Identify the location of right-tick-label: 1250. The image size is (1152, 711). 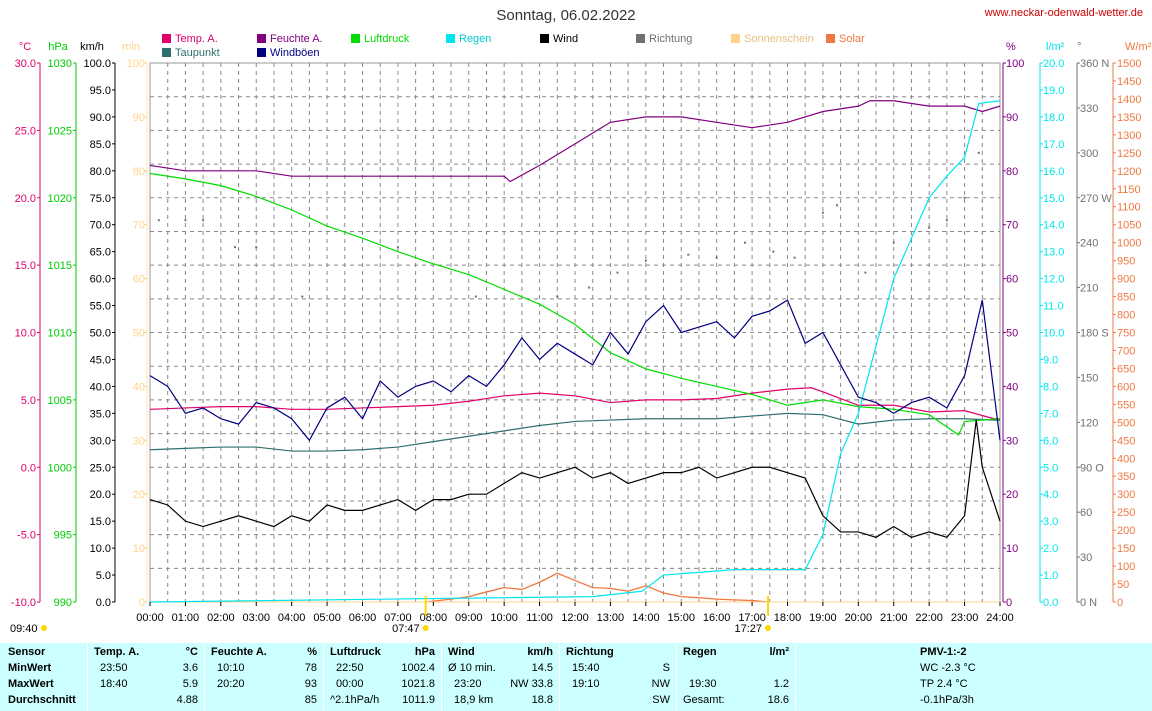
(1129, 154).